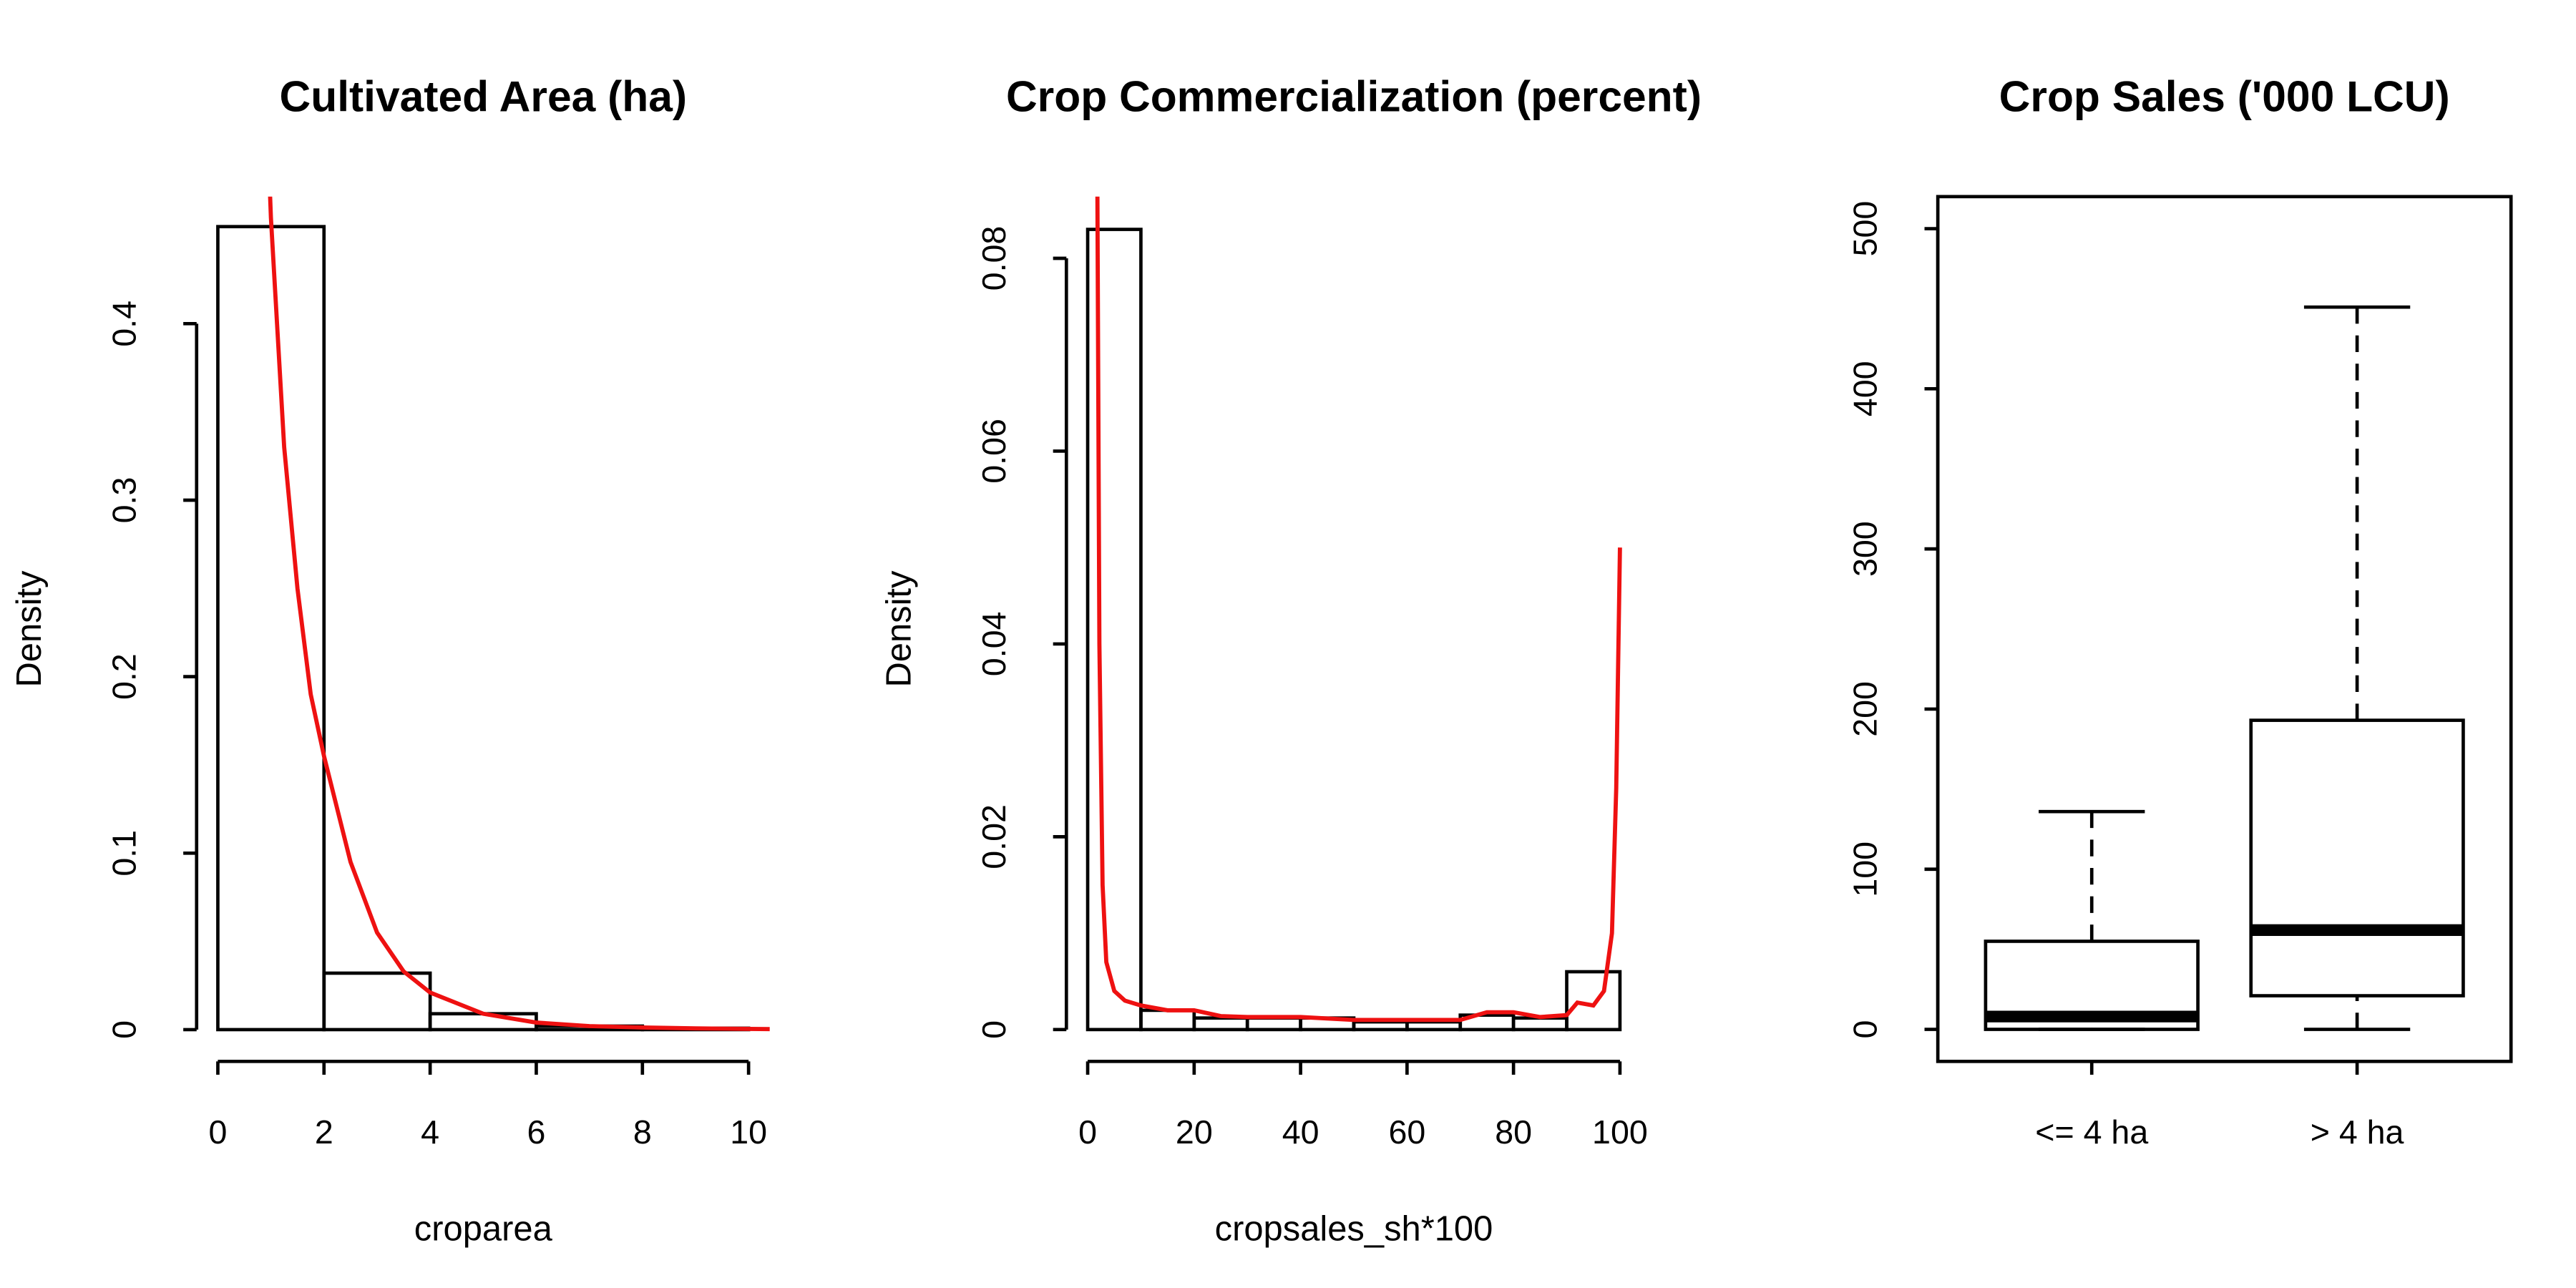  I want to click on x-tick-label: 4, so click(430, 1132).